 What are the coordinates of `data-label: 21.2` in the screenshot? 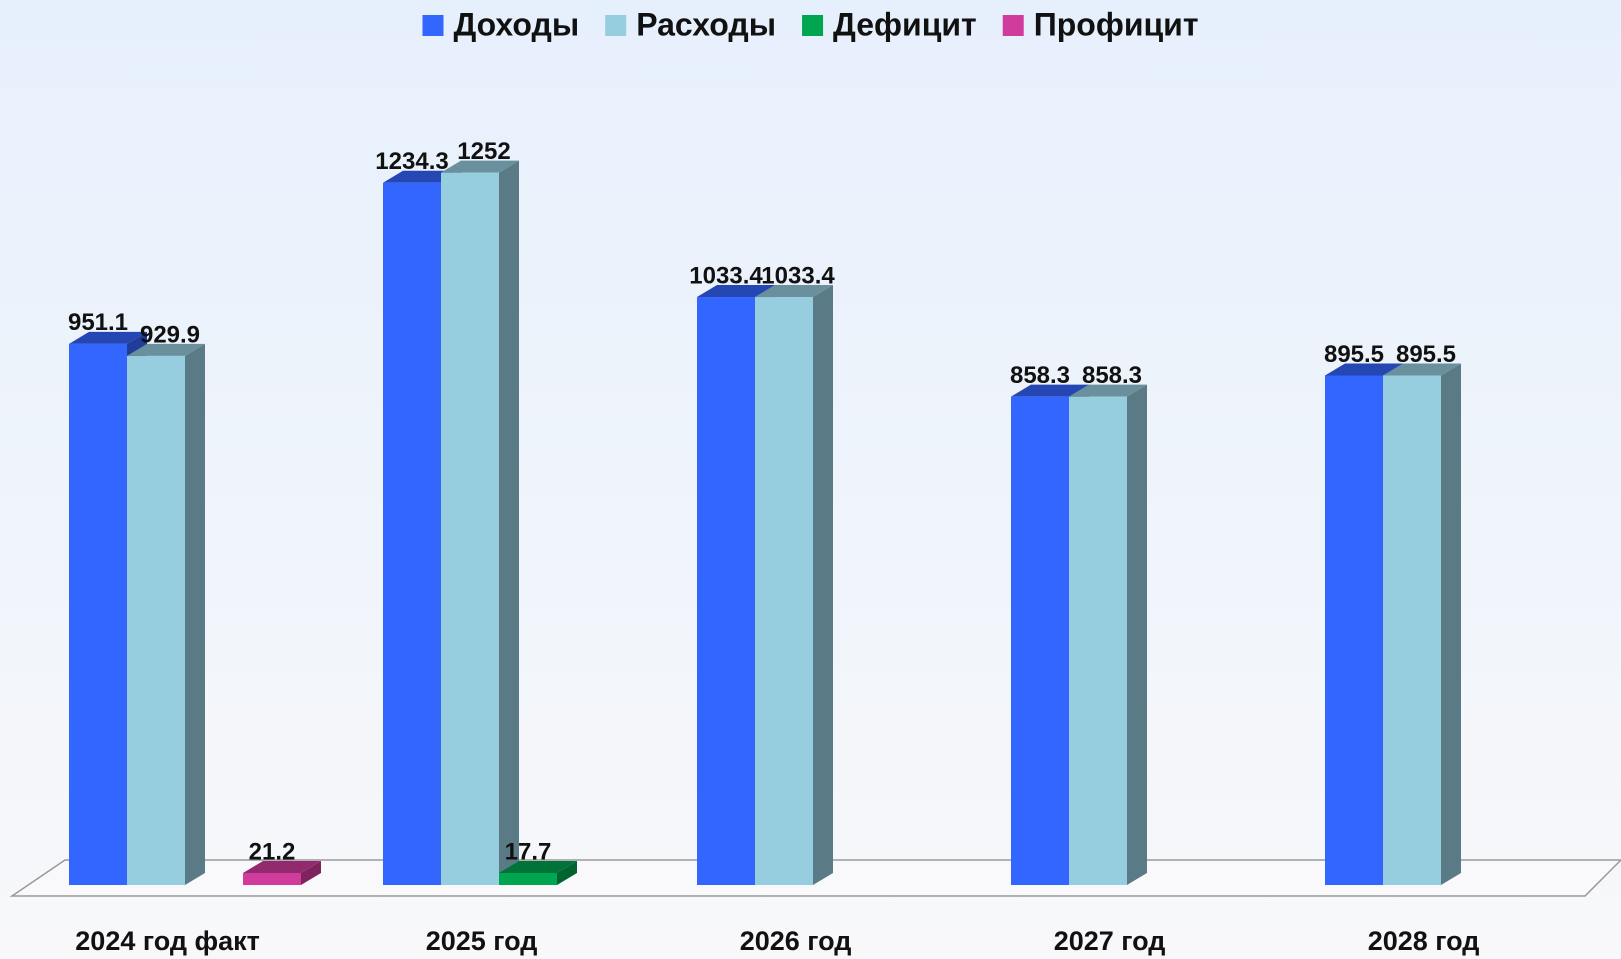 It's located at (272, 851).